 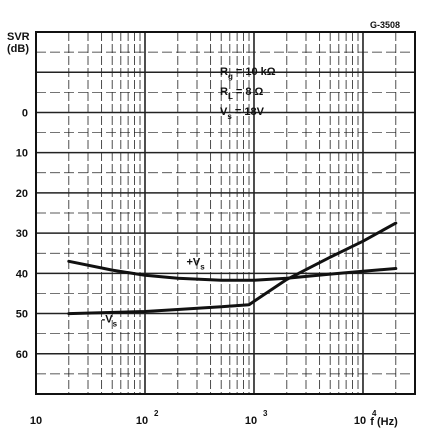 What do you see at coordinates (22, 154) in the screenshot?
I see `y-tick-label: 10` at bounding box center [22, 154].